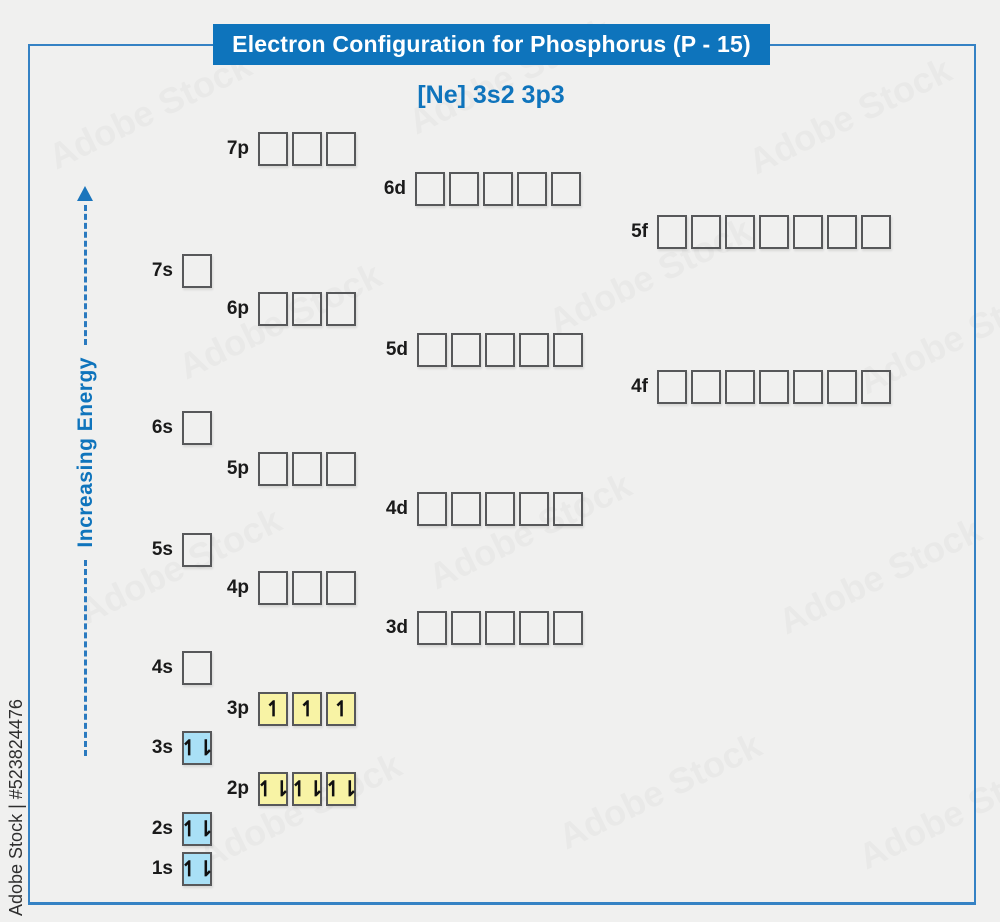  I want to click on orbital-label-5s: 5s, so click(162, 549).